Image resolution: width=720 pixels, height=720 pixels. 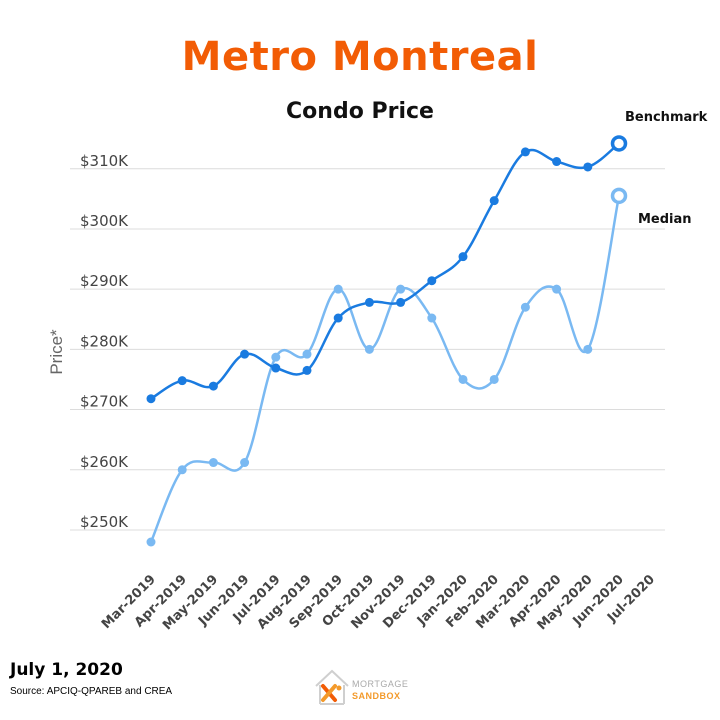 What do you see at coordinates (380, 684) in the screenshot?
I see `logo-text-top: MORTGAGE` at bounding box center [380, 684].